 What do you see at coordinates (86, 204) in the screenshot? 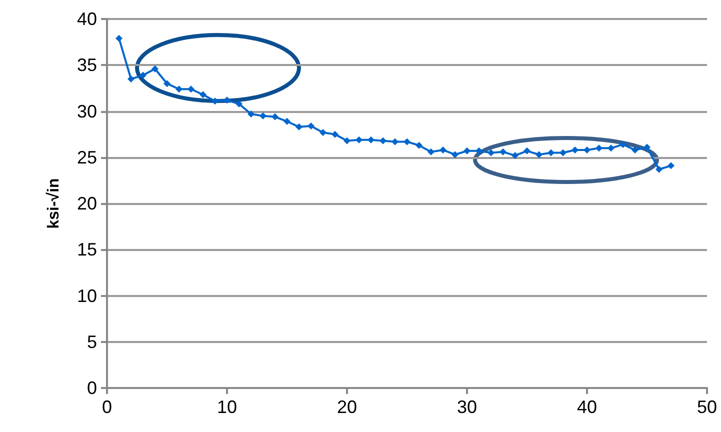
I see `y-tick-label: 20` at bounding box center [86, 204].